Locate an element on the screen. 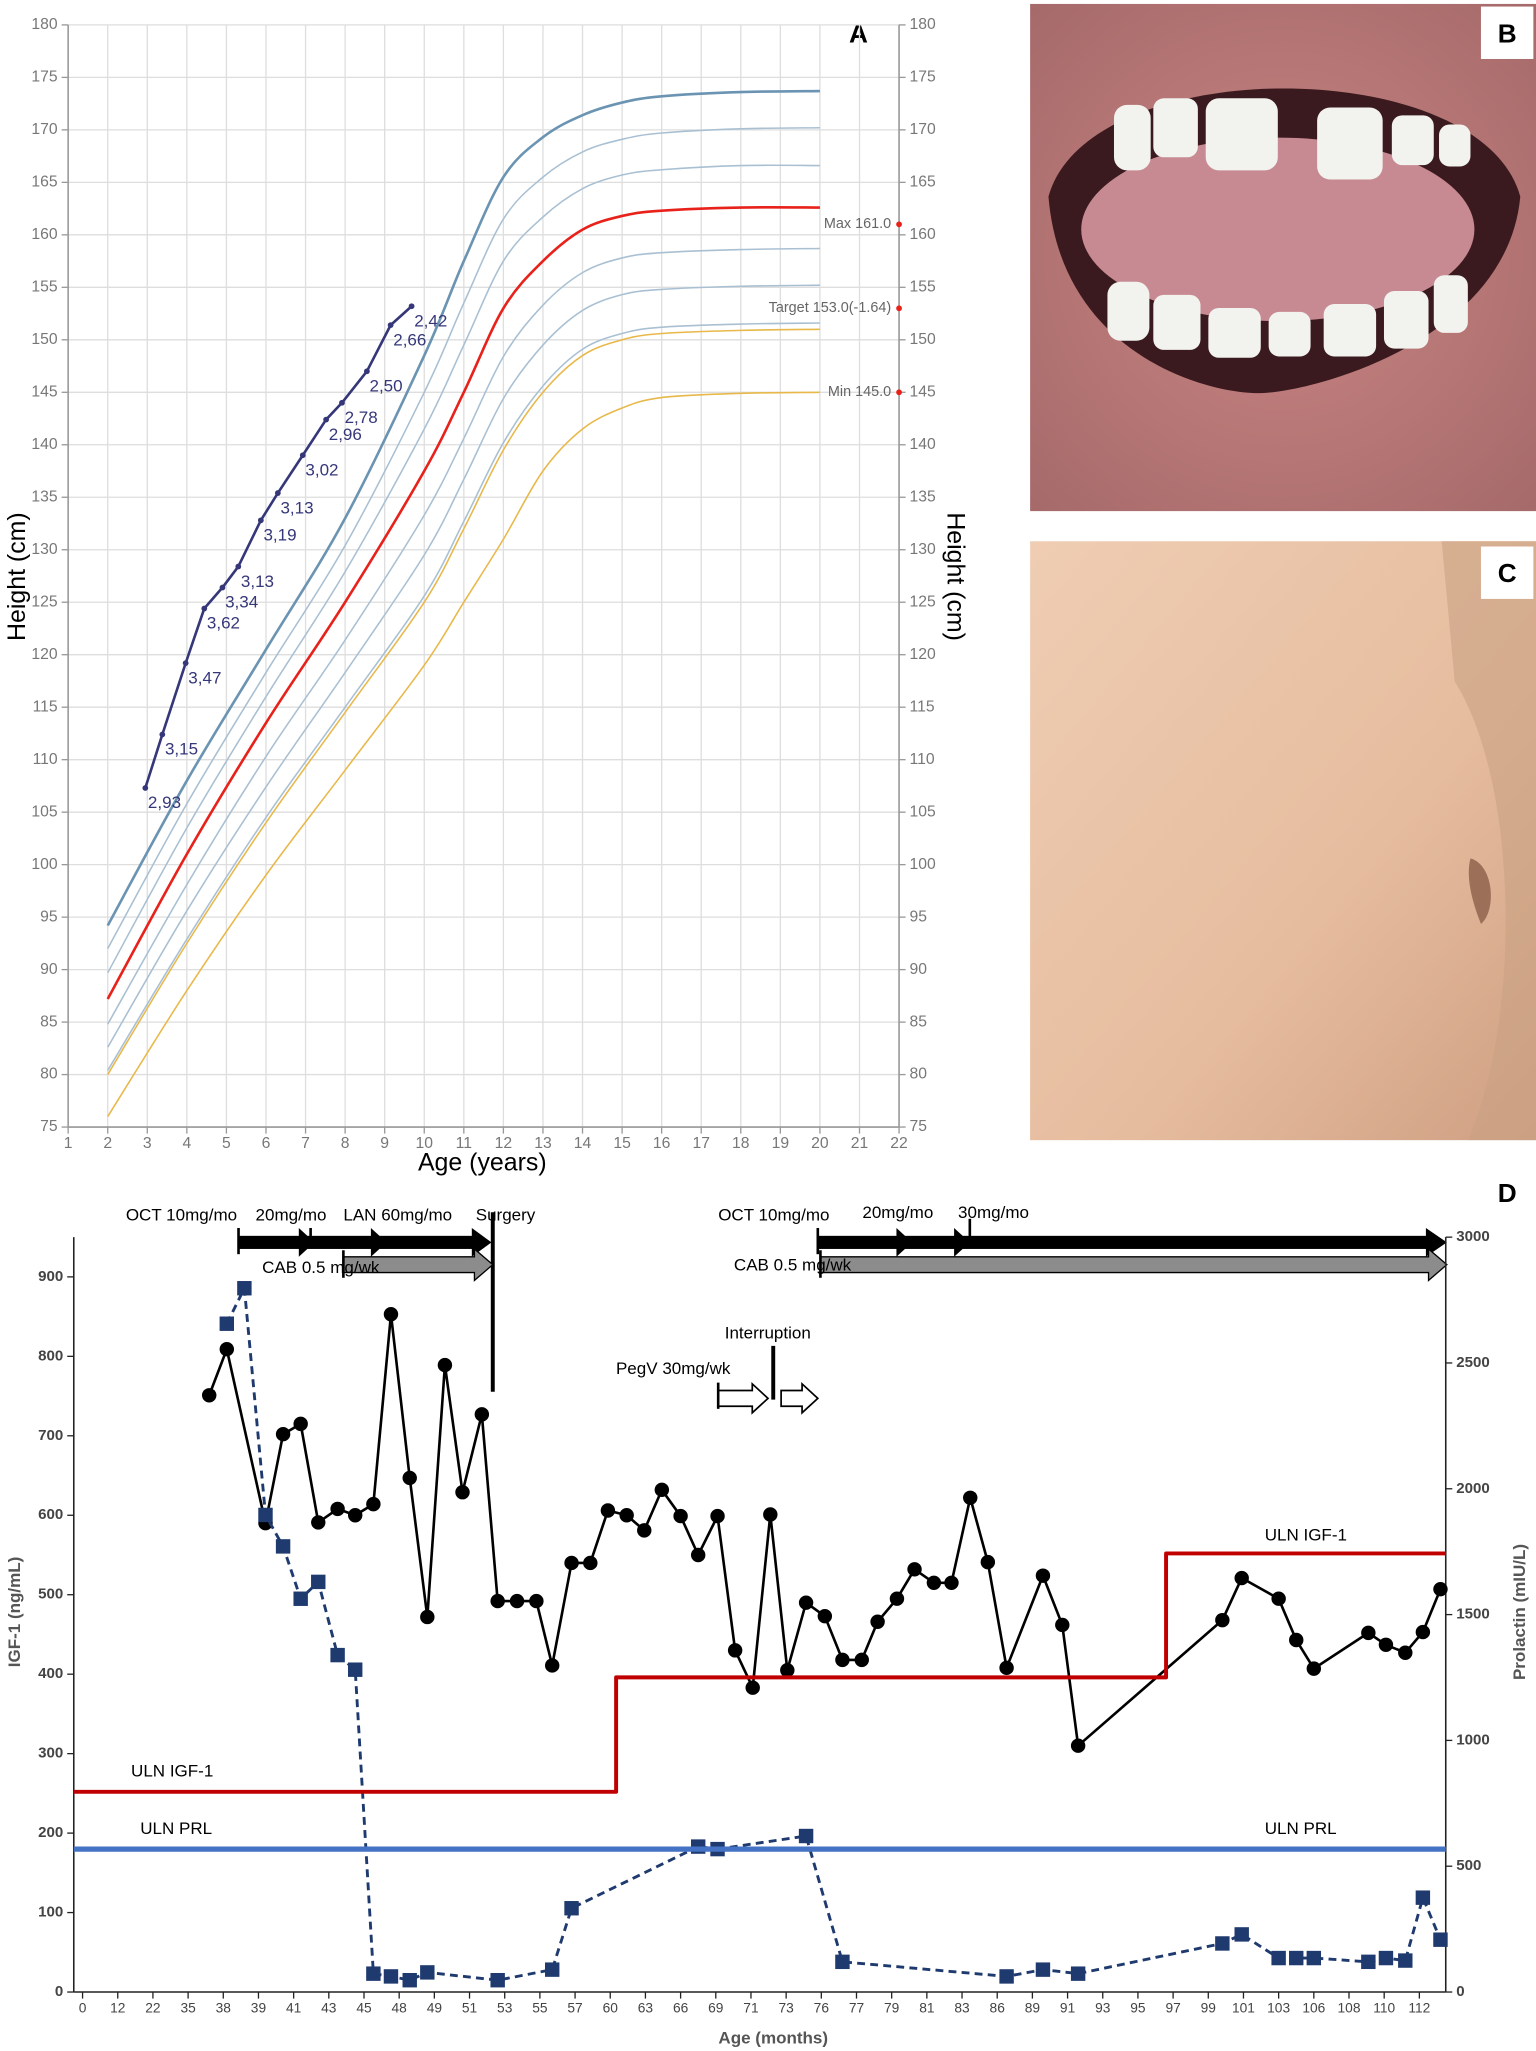 This screenshot has height=2051, width=1536. y-tick-label: 105 is located at coordinates (44, 811).